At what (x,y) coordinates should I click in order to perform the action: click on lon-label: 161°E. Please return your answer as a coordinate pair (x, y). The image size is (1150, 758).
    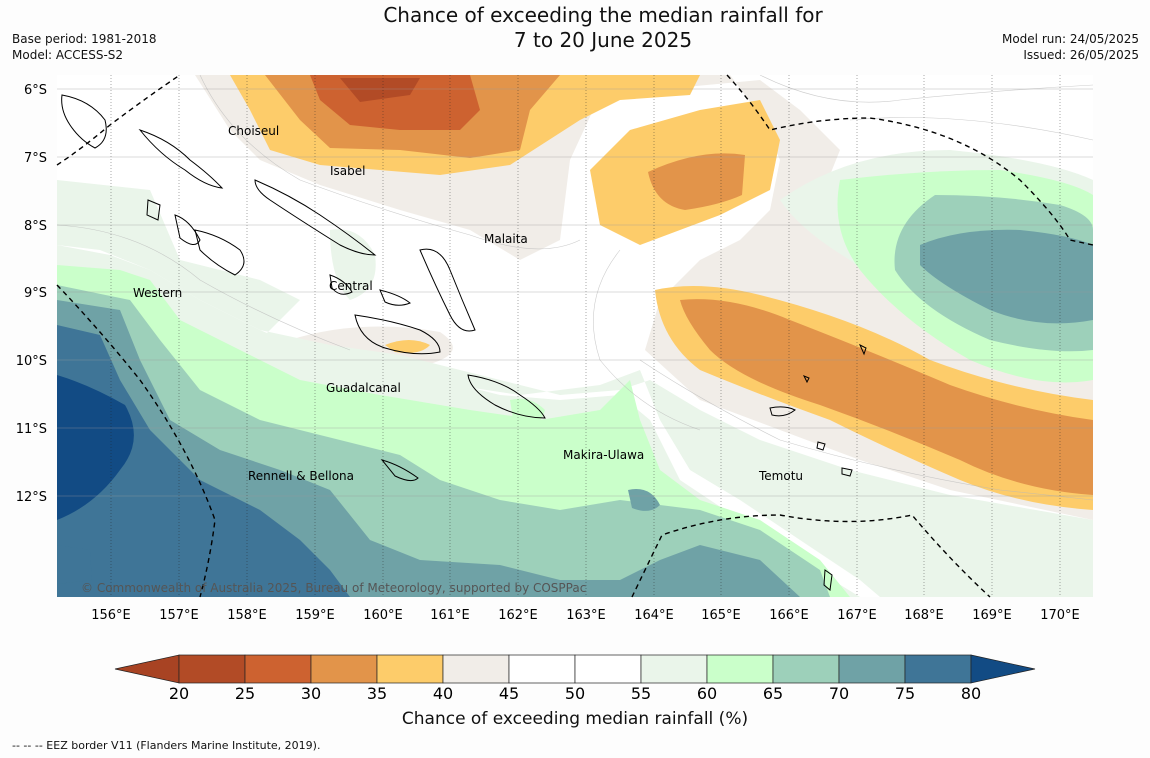
    Looking at the image, I should click on (450, 615).